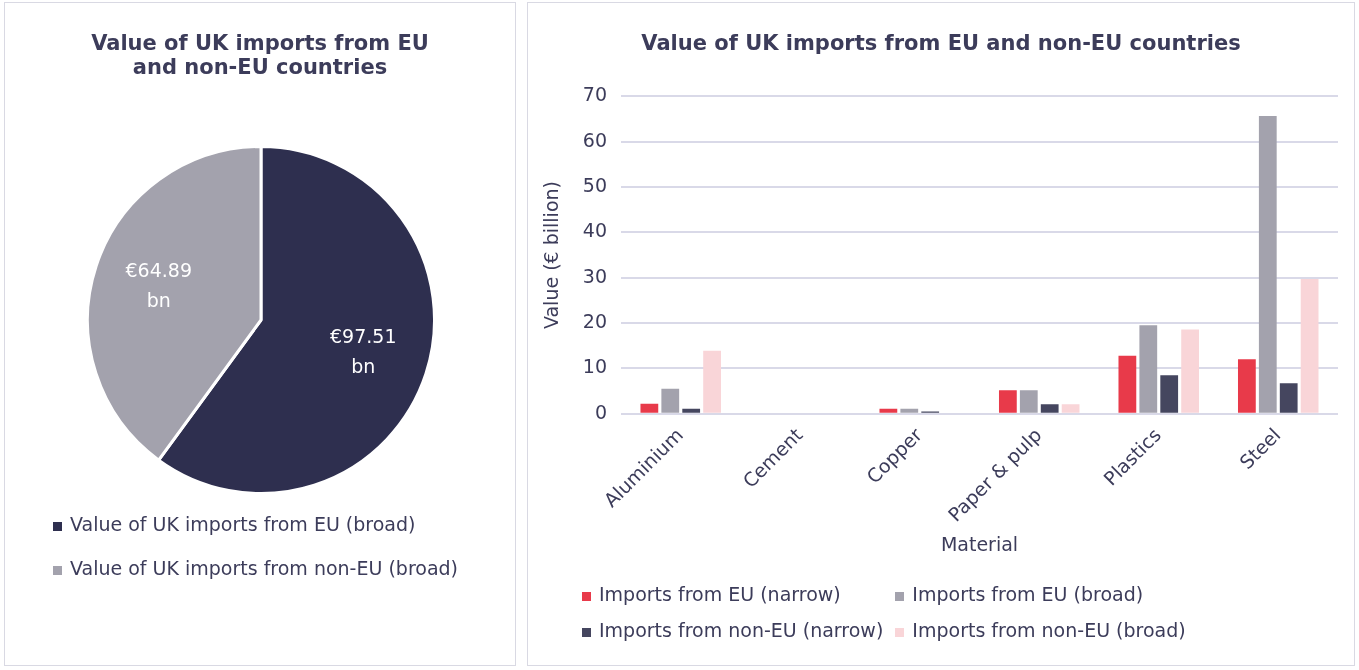 Image resolution: width=1359 pixels, height=670 pixels. I want to click on y-tick-label: 20, so click(594, 320).